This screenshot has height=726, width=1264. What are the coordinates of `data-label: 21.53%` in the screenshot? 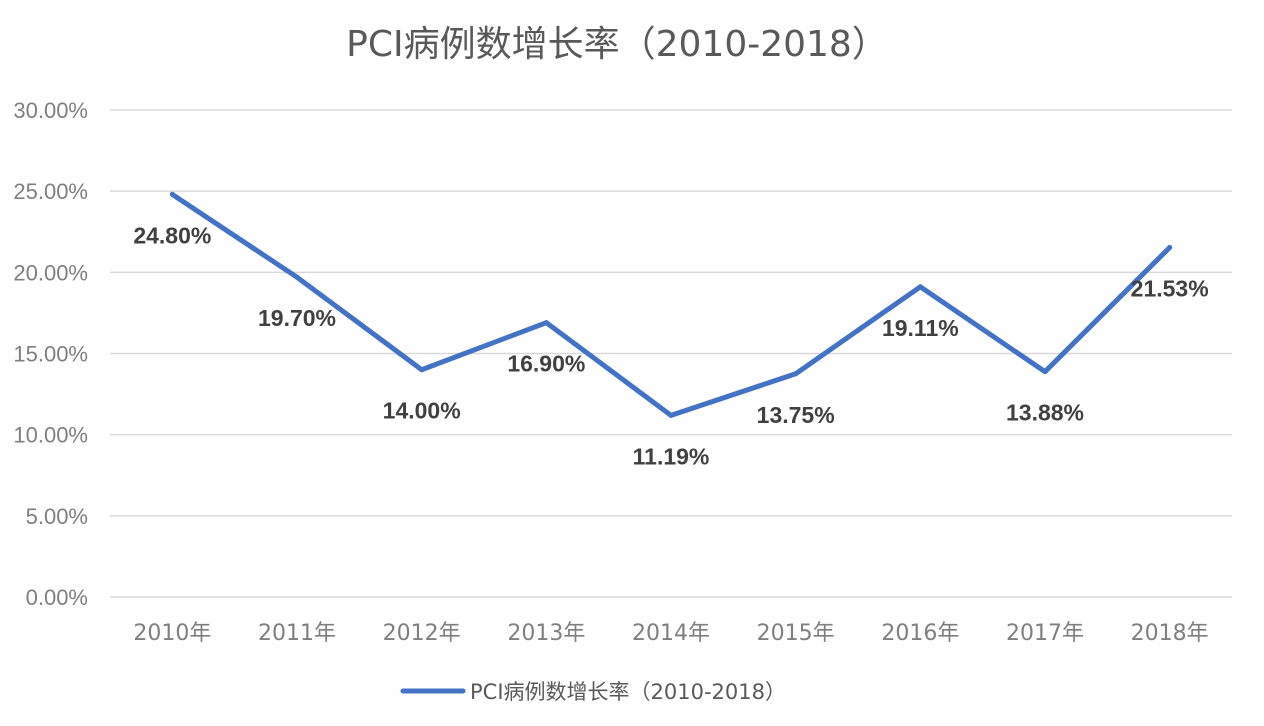 It's located at (1170, 288).